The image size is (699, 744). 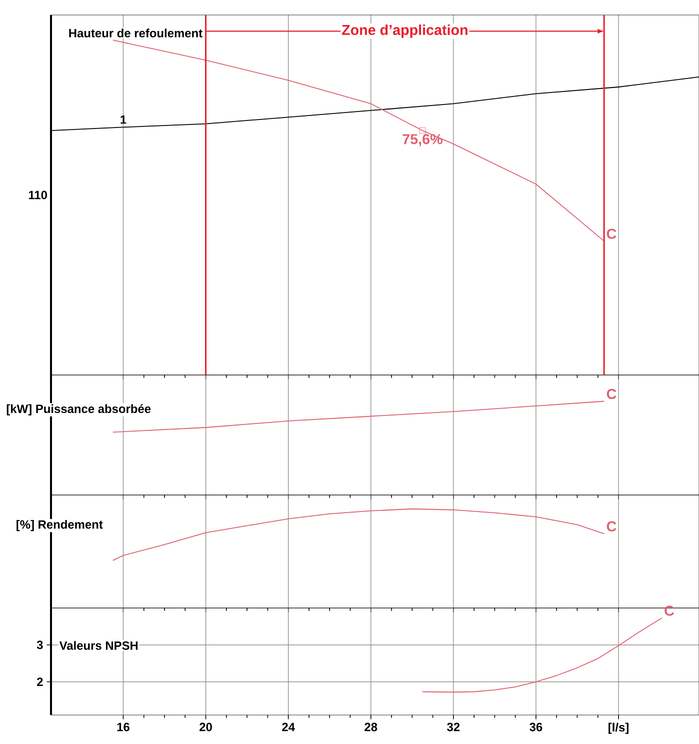 I want to click on ref-line-label: Zone d’application, so click(x=405, y=31).